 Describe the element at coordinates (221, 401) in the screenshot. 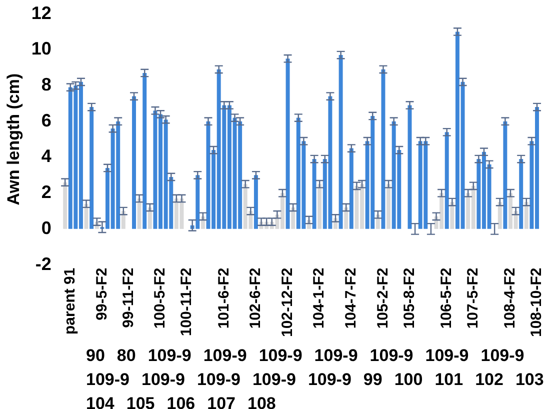

I see `text: 107` at that location.